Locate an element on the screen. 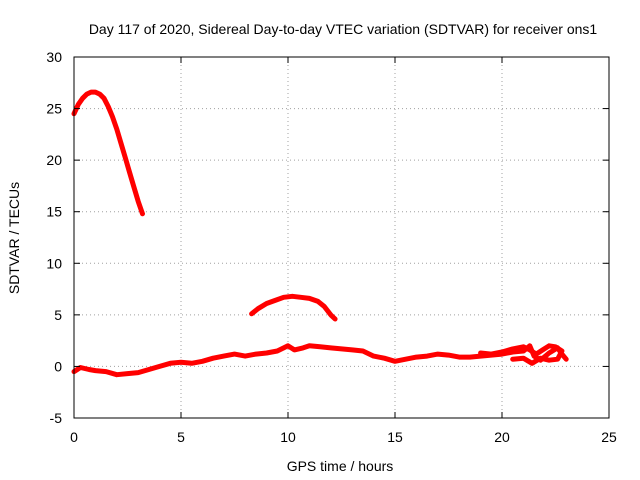 The width and height of the screenshot is (640, 480). x-tick-label: 20 is located at coordinates (502, 437).